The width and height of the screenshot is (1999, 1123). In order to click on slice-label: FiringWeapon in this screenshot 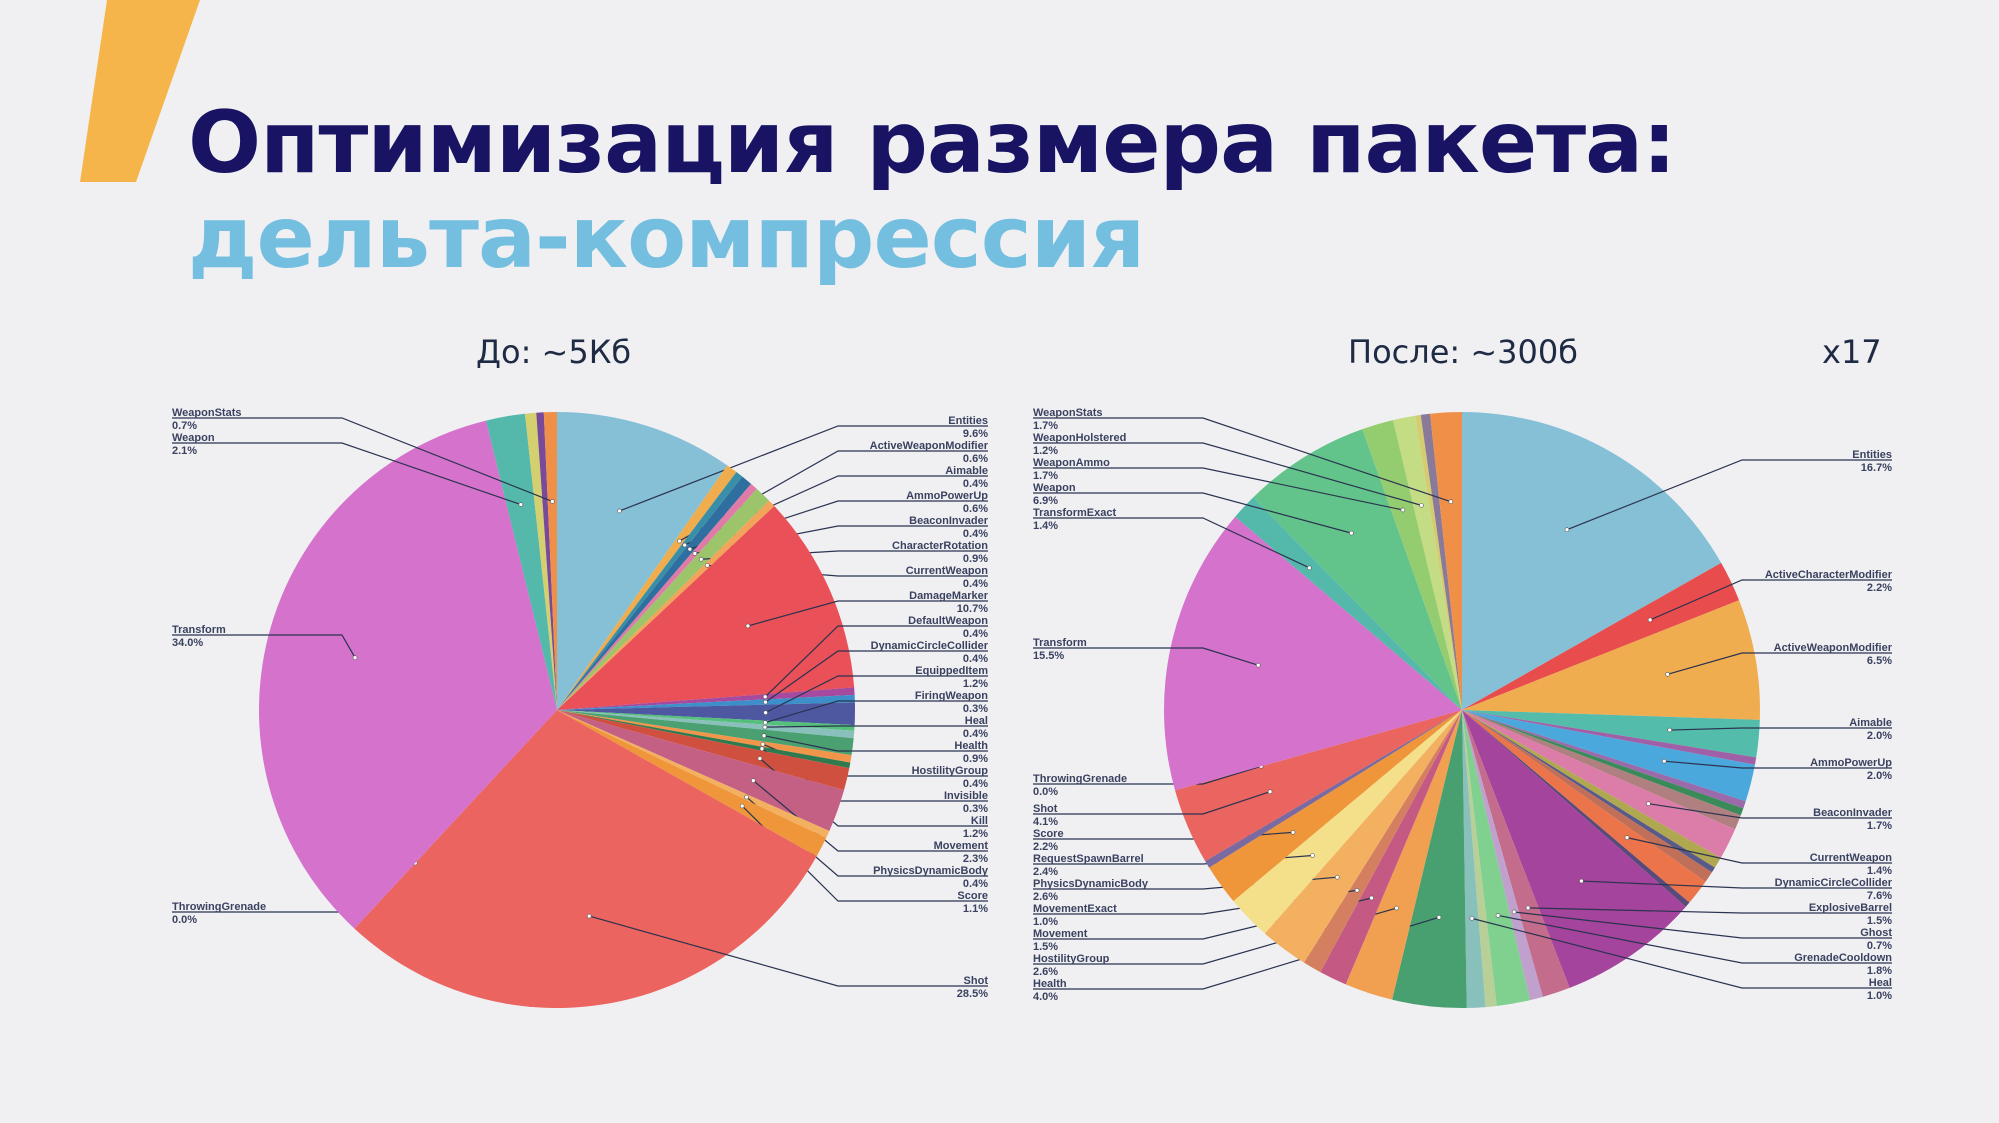, I will do `click(951, 696)`.